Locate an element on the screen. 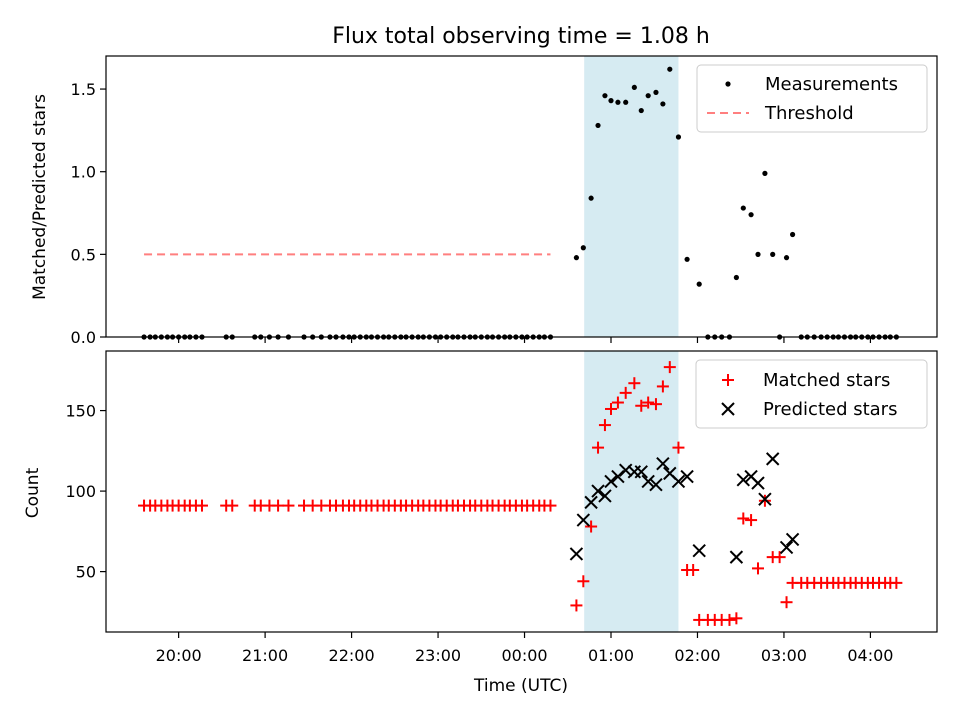  x-tick-label: 00:00 is located at coordinates (524, 655).